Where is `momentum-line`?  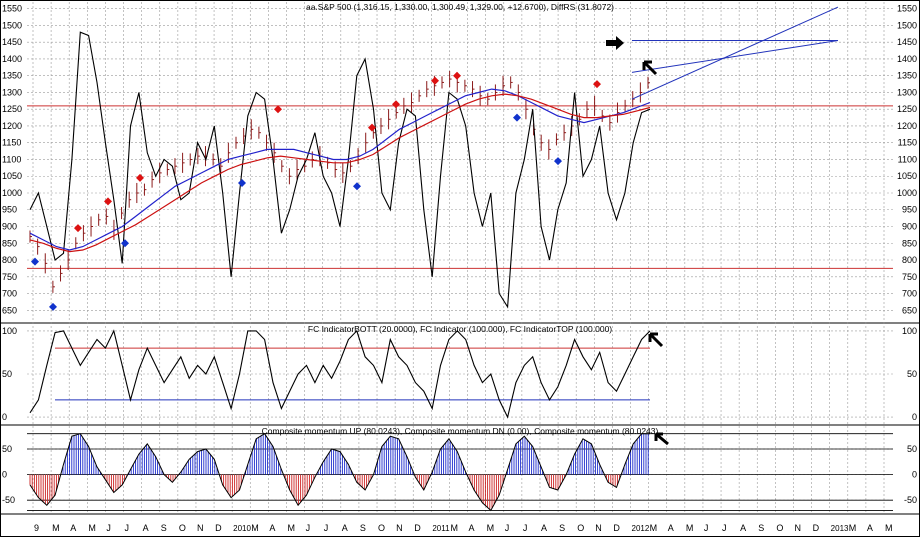 momentum-line is located at coordinates (339, 472).